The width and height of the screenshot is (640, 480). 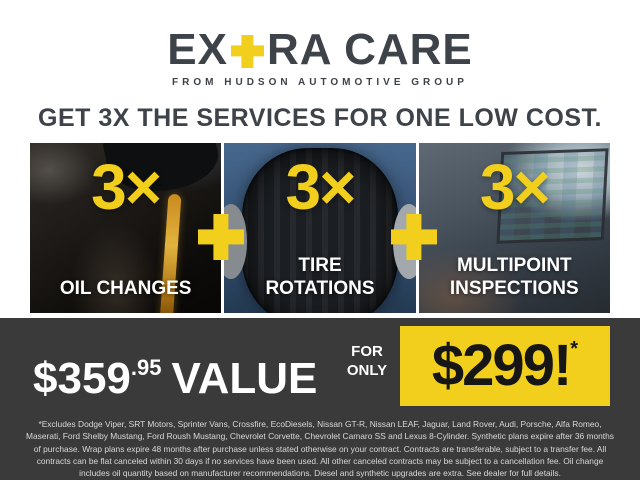 I want to click on sale-price: $299!*, so click(x=505, y=365).